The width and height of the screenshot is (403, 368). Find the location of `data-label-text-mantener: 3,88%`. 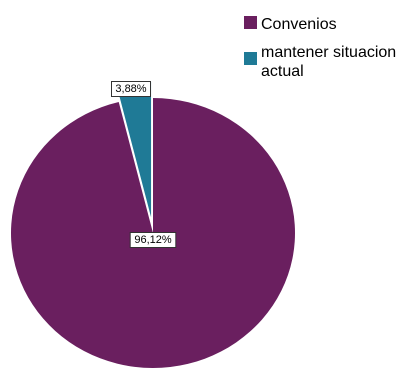

data-label-text-mantener: 3,88% is located at coordinates (130, 89).